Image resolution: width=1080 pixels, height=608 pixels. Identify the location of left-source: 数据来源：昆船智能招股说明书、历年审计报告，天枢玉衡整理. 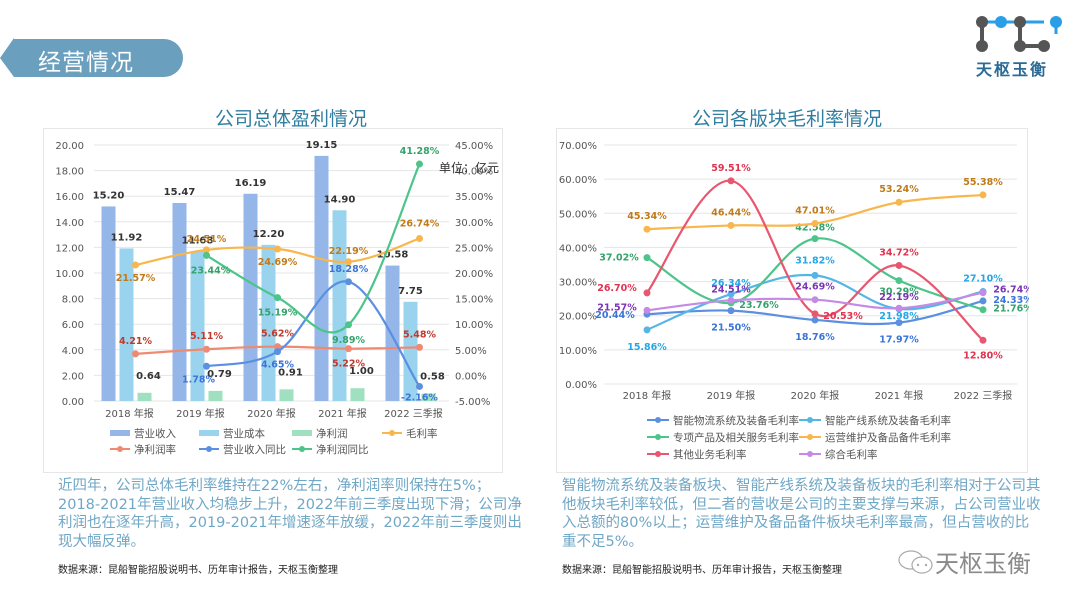
(198, 570).